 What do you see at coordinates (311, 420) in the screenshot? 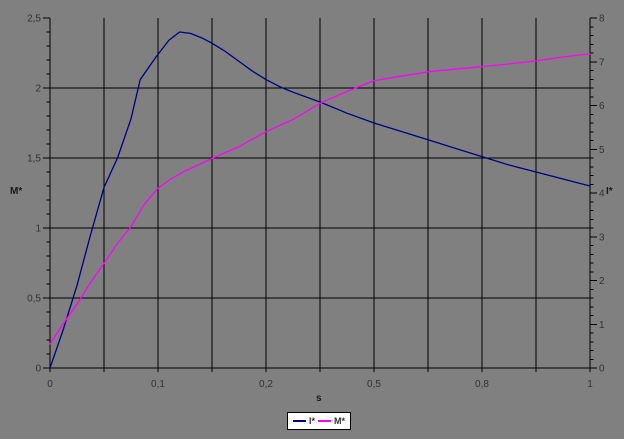
I see `legend-label-series-1: I*` at bounding box center [311, 420].